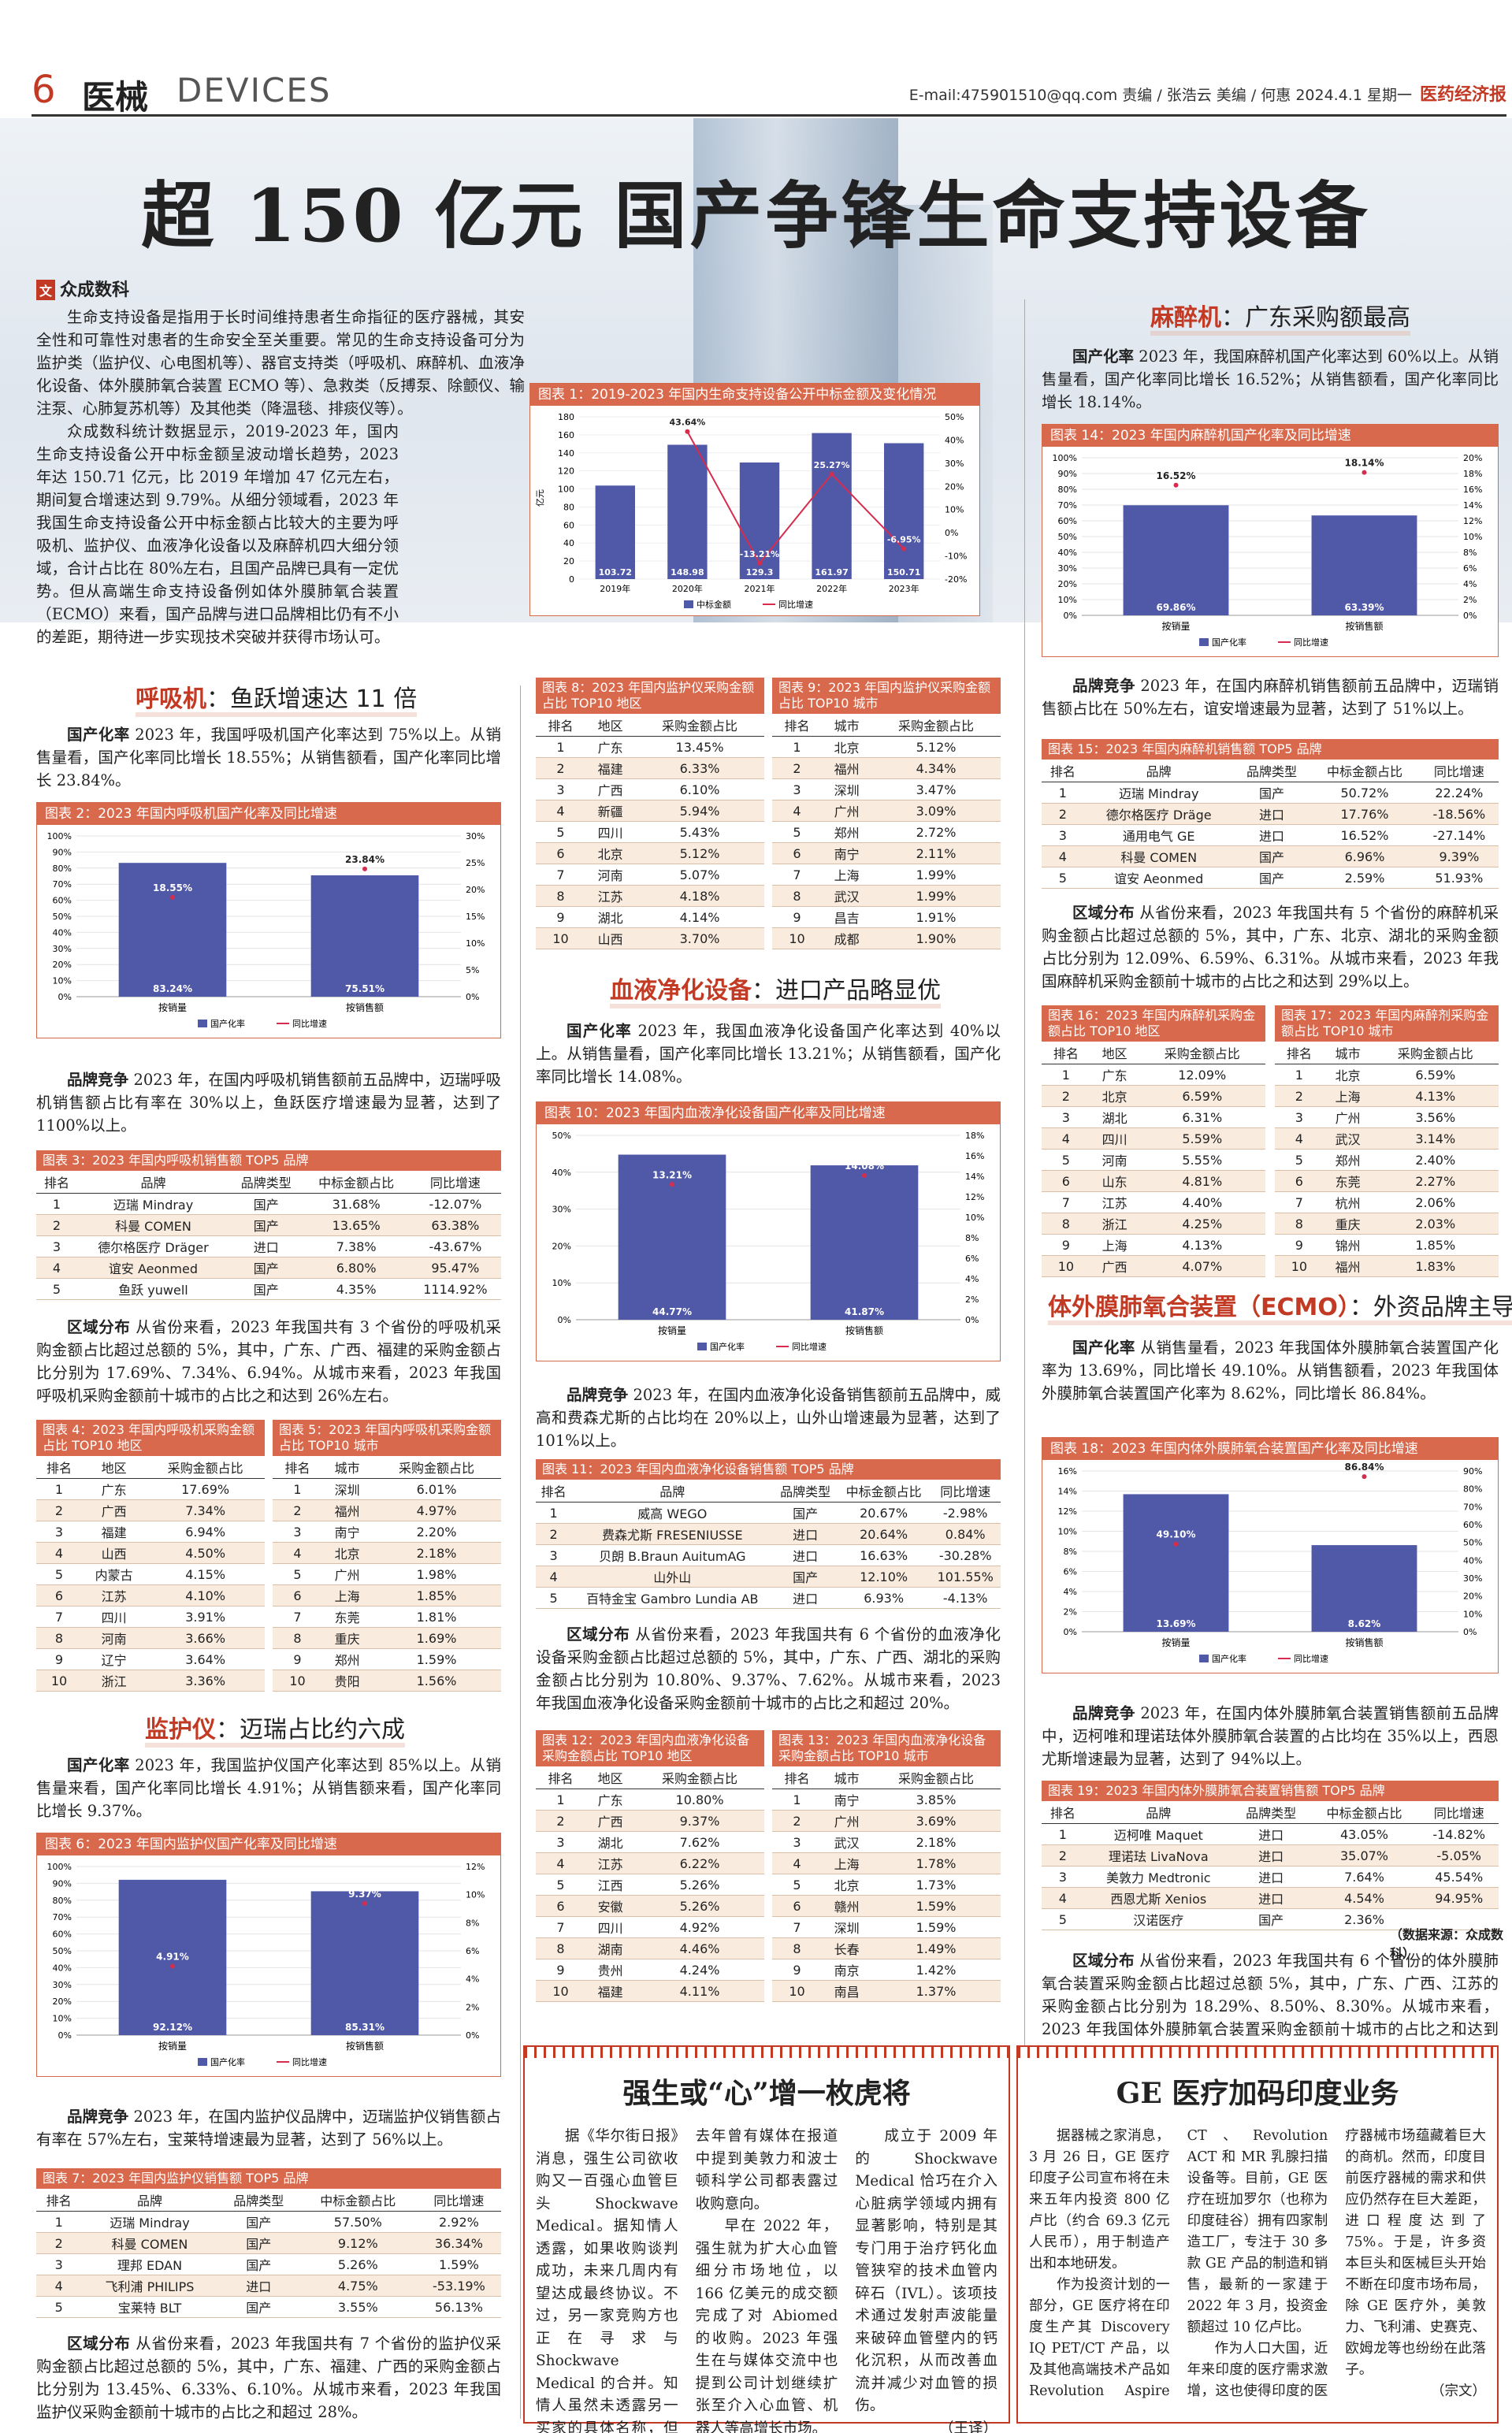  What do you see at coordinates (297, 1638) in the screenshot?
I see `table-cell: 8` at bounding box center [297, 1638].